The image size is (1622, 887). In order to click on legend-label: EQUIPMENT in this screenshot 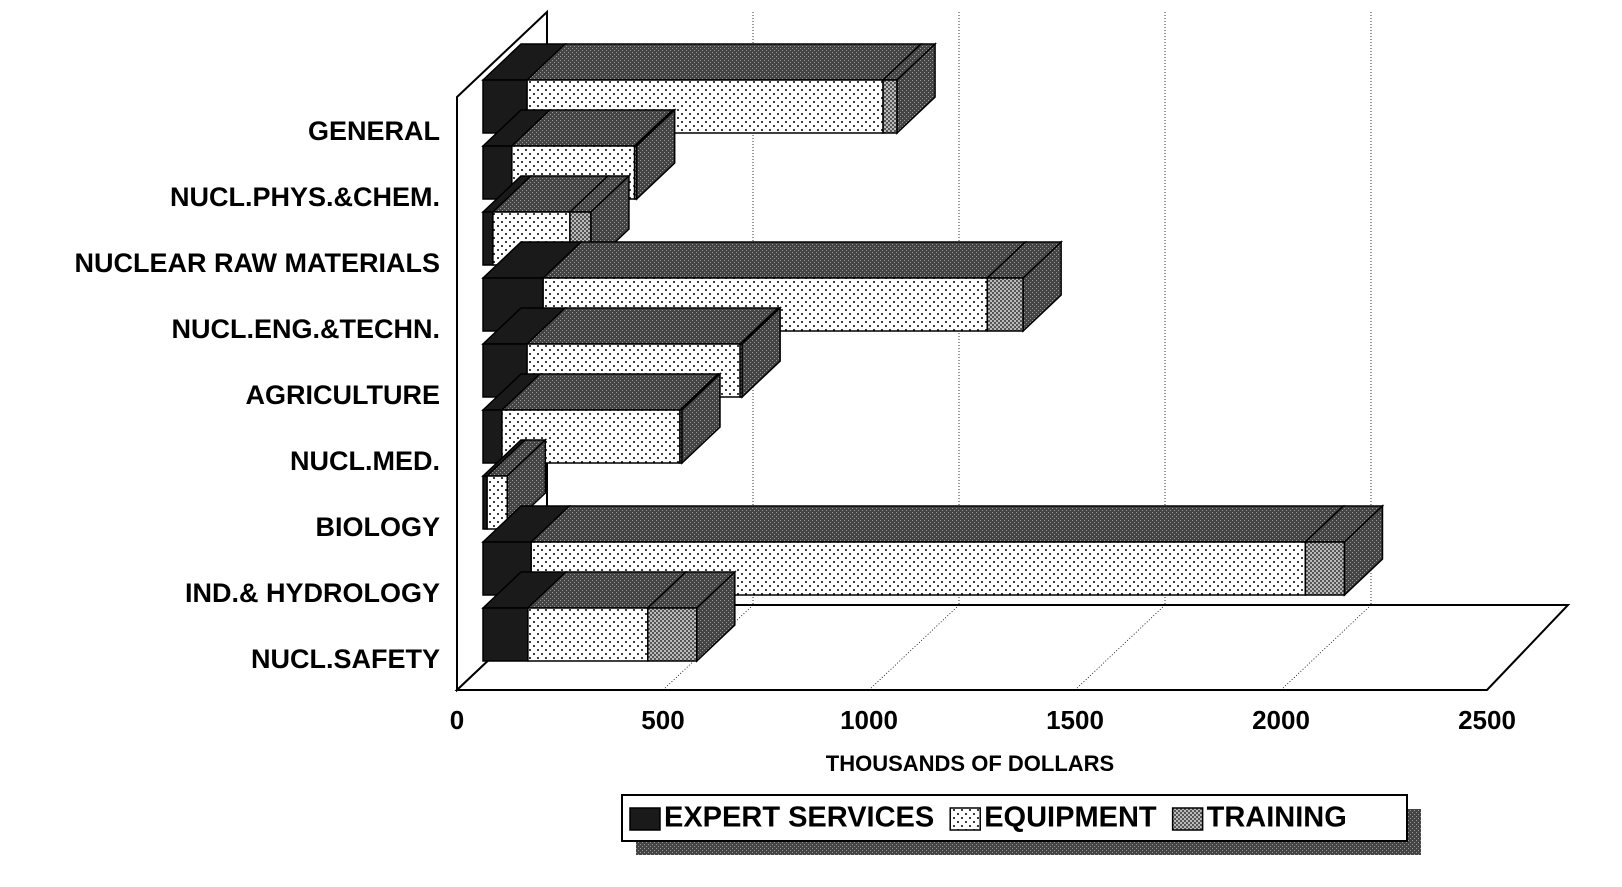, I will do `click(1070, 818)`.